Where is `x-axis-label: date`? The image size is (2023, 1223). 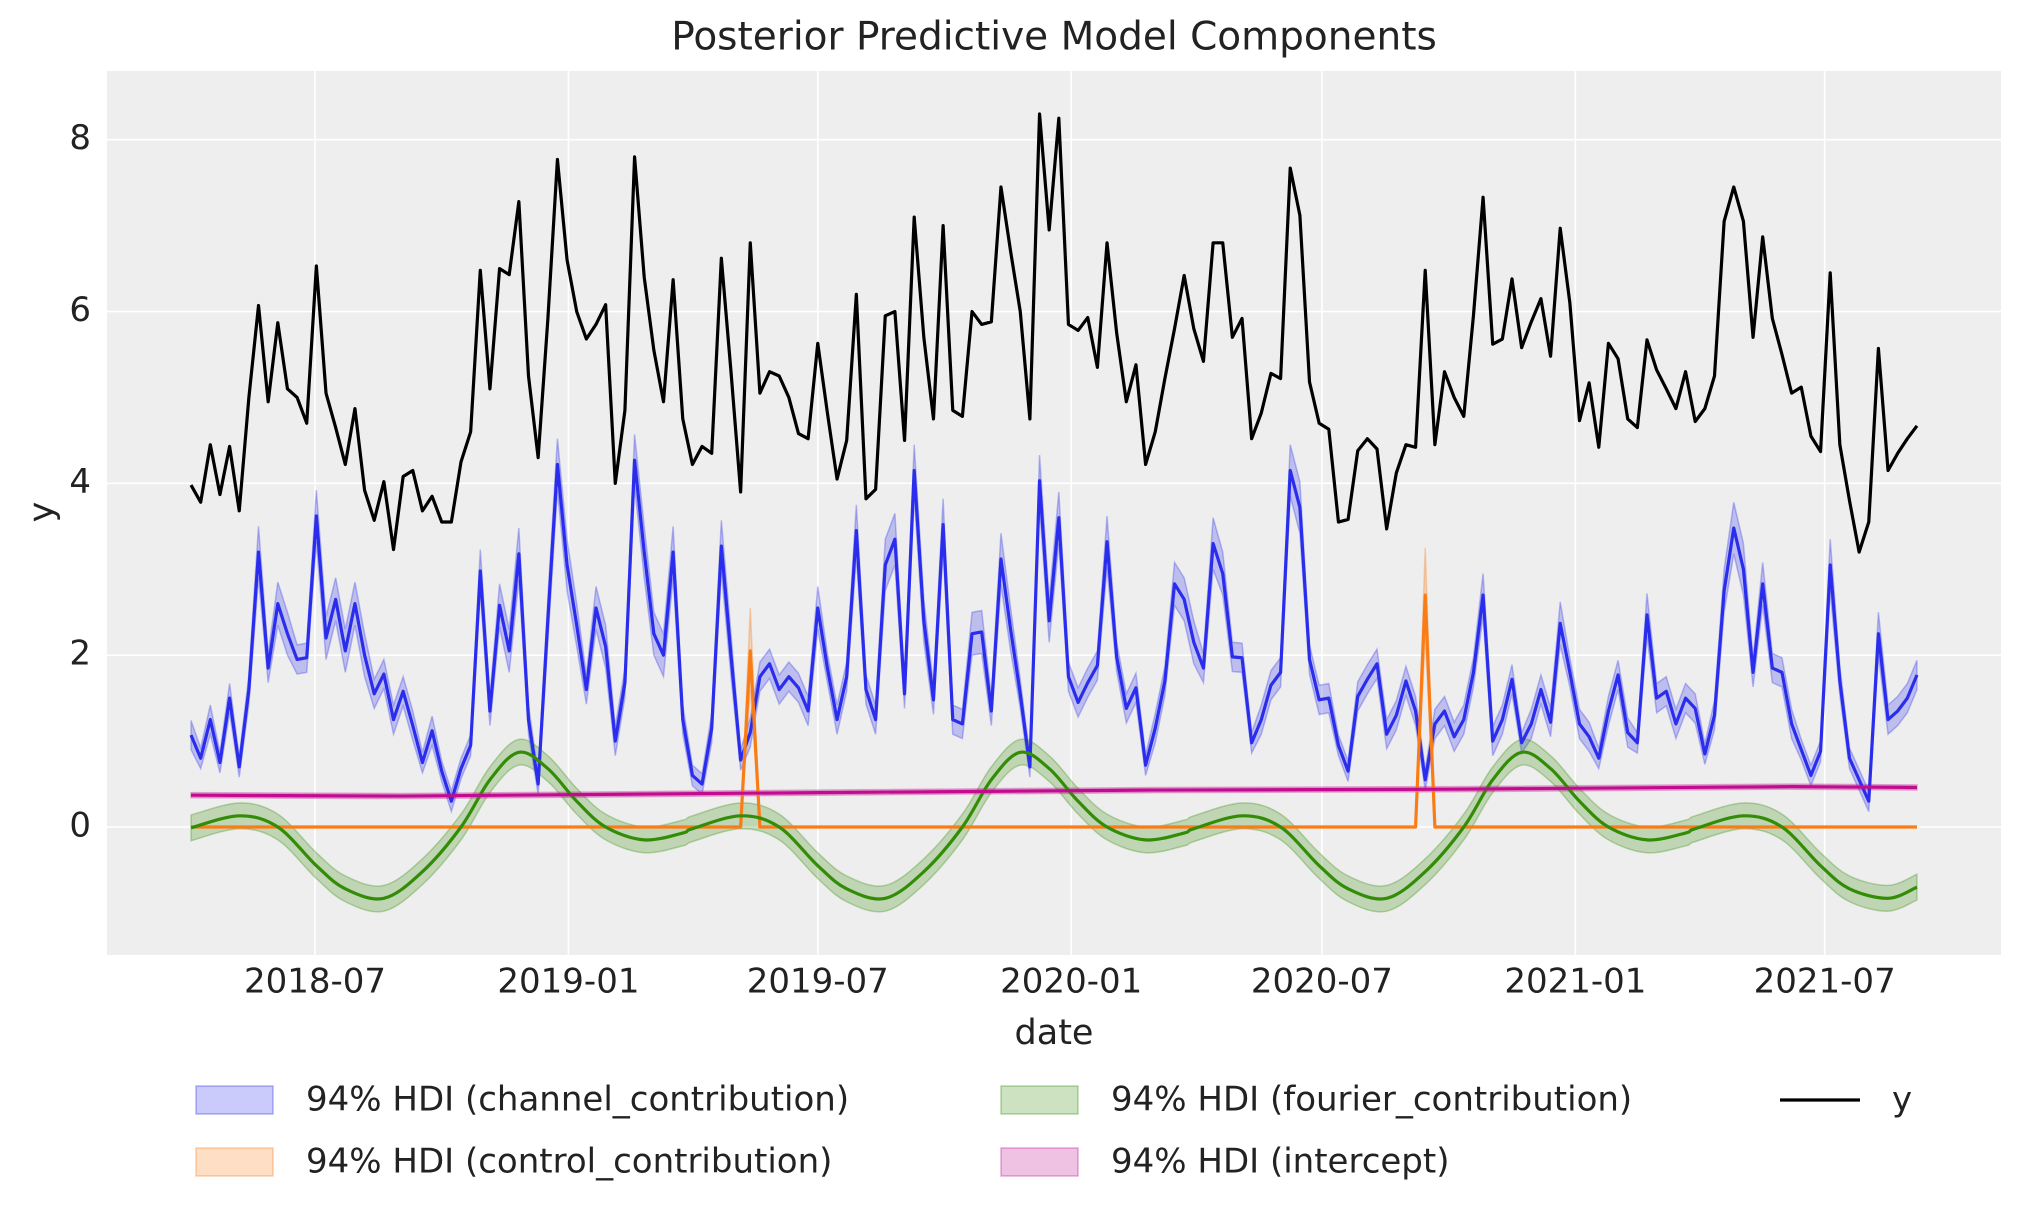
x-axis-label: date is located at coordinates (1054, 1033).